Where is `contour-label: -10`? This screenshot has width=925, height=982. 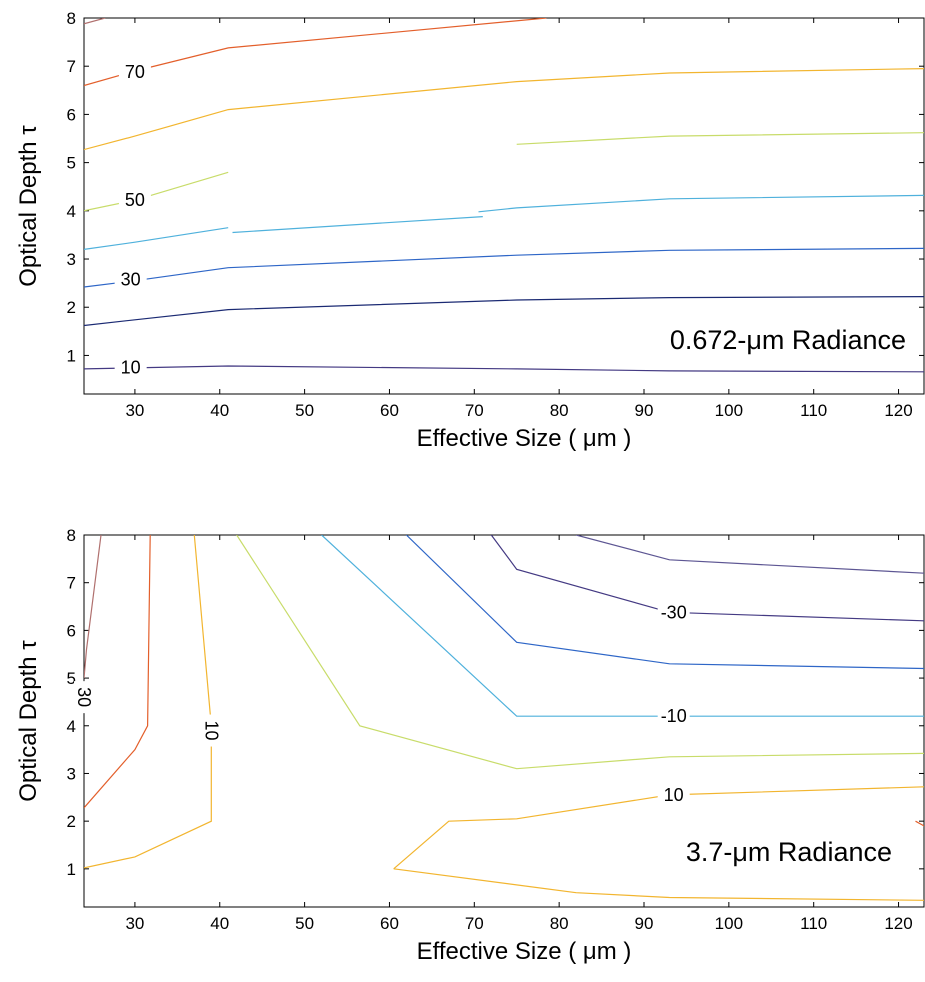 contour-label: -10 is located at coordinates (674, 716).